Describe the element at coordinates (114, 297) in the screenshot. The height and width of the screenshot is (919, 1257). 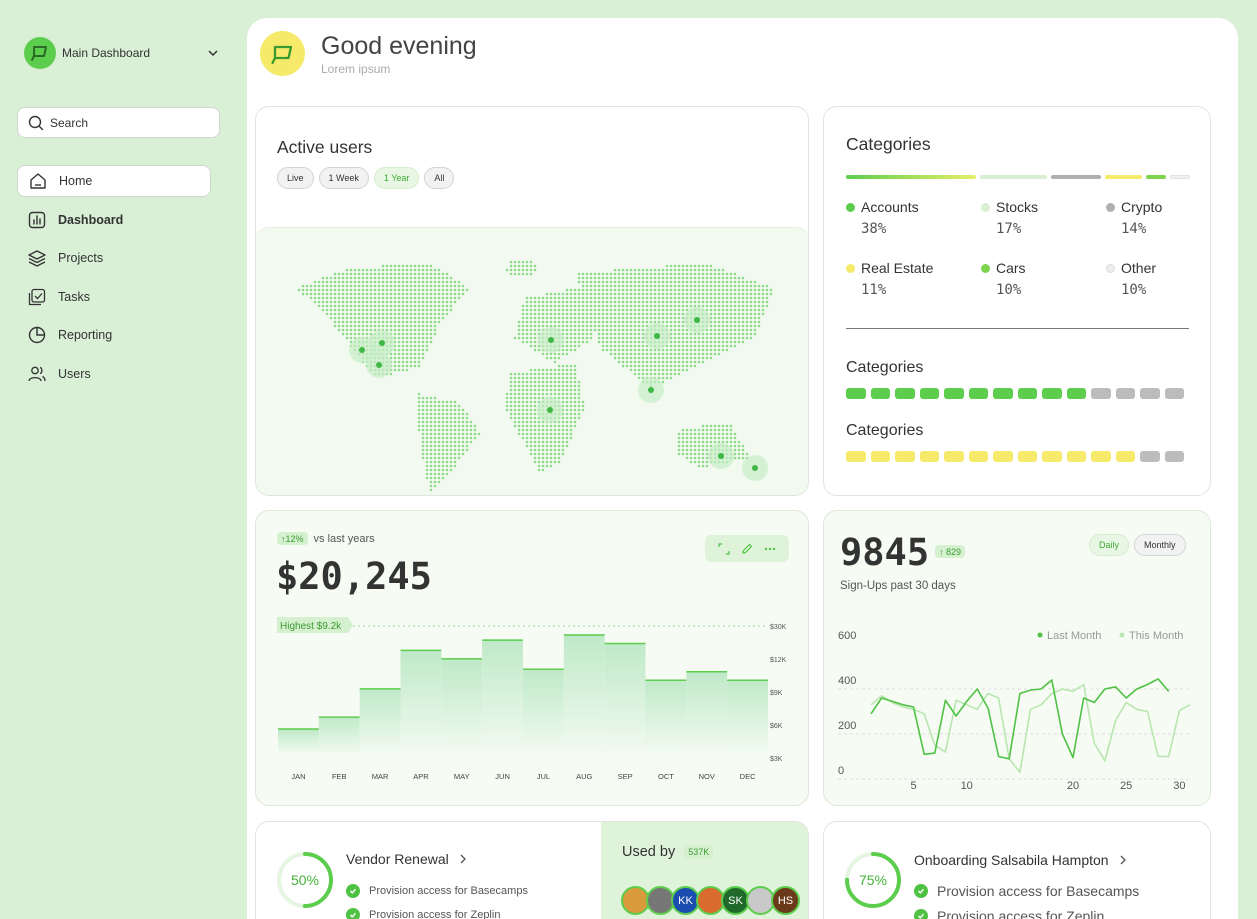
I see `sidebar-item-tasks: Tasks` at that location.